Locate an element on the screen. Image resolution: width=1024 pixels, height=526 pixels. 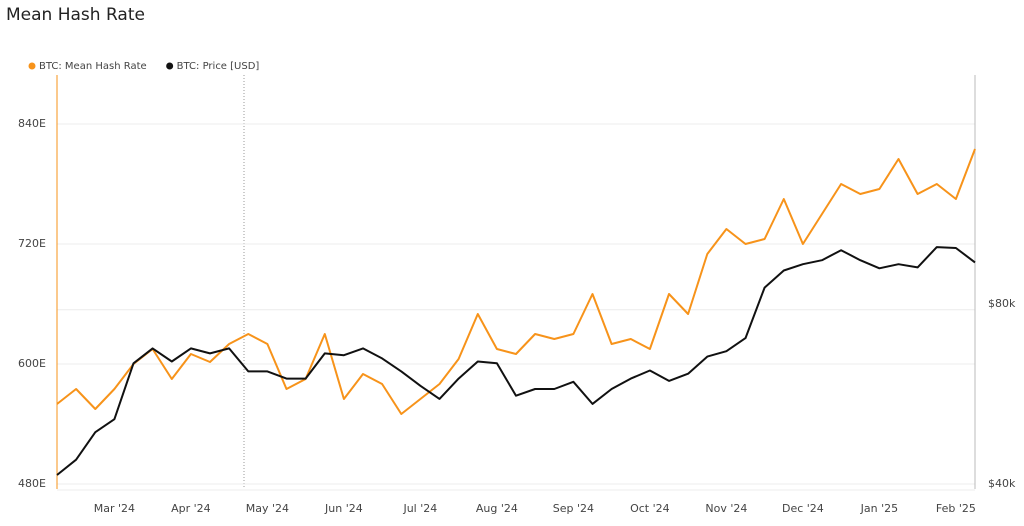
x-tick-label: Jan '25 is located at coordinates (879, 508).